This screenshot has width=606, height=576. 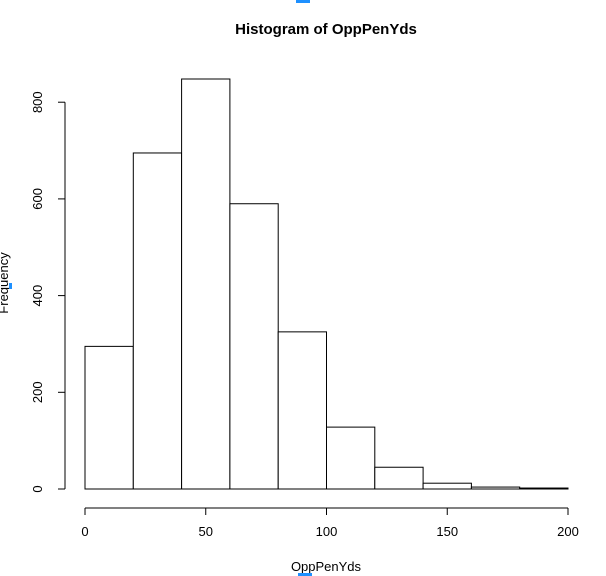 I want to click on x-tick-label-1: 50, so click(x=206, y=531).